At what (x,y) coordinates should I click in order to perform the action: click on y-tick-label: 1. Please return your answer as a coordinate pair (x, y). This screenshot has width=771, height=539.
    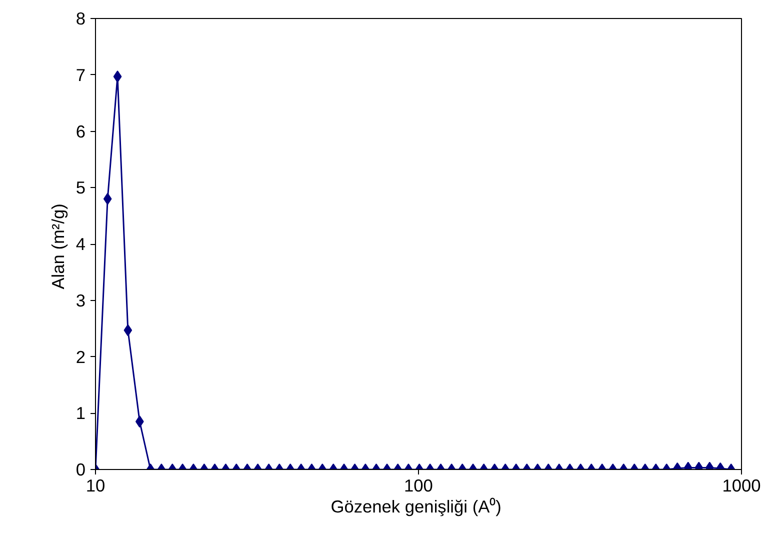
    Looking at the image, I should click on (81, 413).